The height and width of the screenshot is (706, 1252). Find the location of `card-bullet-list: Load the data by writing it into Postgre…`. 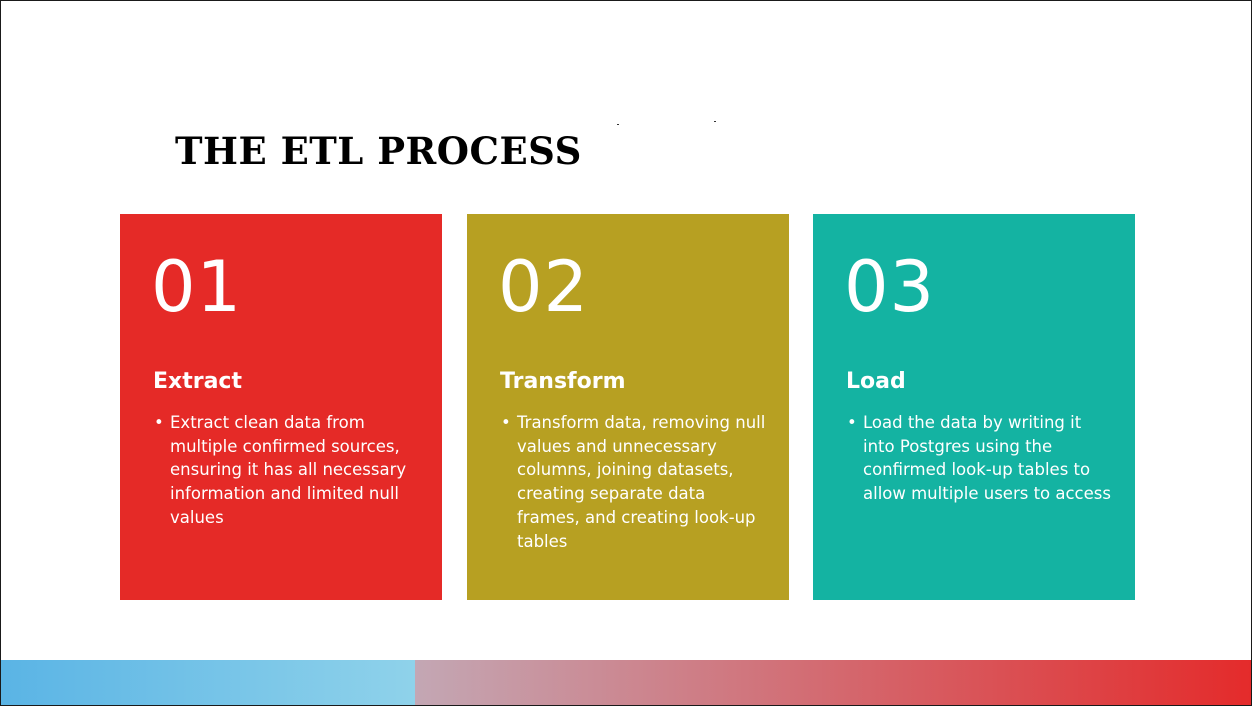

card-bullet-list: Load the data by writing it into Postgre… is located at coordinates (981, 458).